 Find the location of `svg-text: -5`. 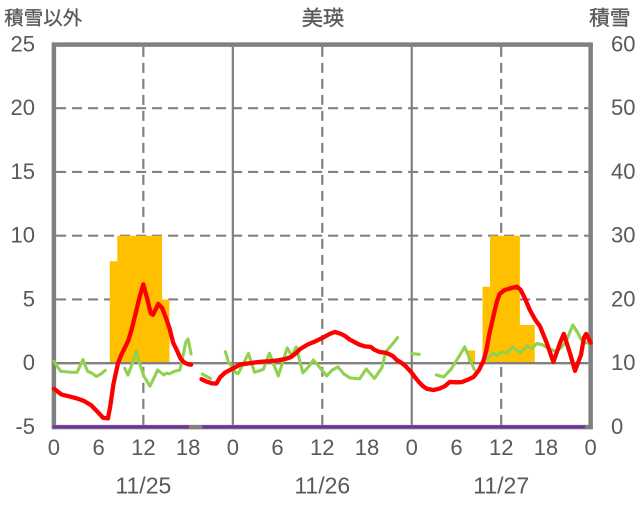

svg-text: -5 is located at coordinates (25, 426).